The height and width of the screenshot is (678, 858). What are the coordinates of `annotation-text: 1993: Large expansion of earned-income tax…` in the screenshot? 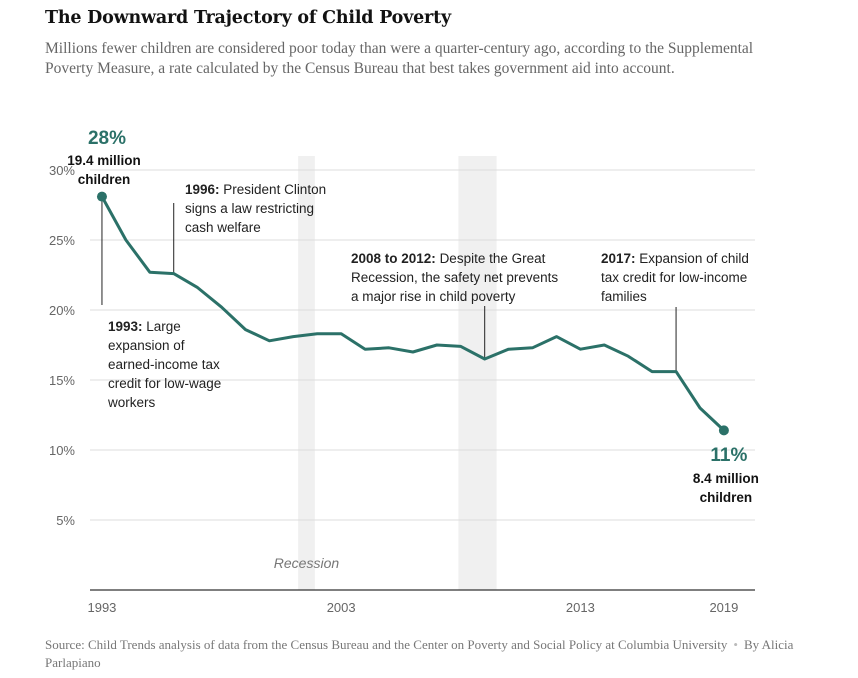 It's located at (164, 364).